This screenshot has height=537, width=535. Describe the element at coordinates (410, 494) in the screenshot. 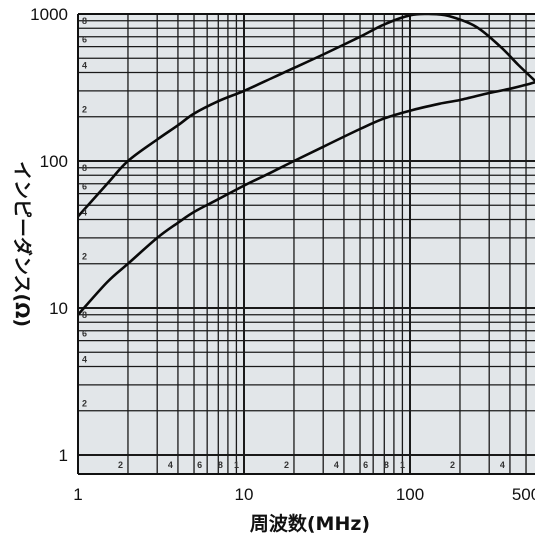

I see `x-tick-label: 100` at that location.